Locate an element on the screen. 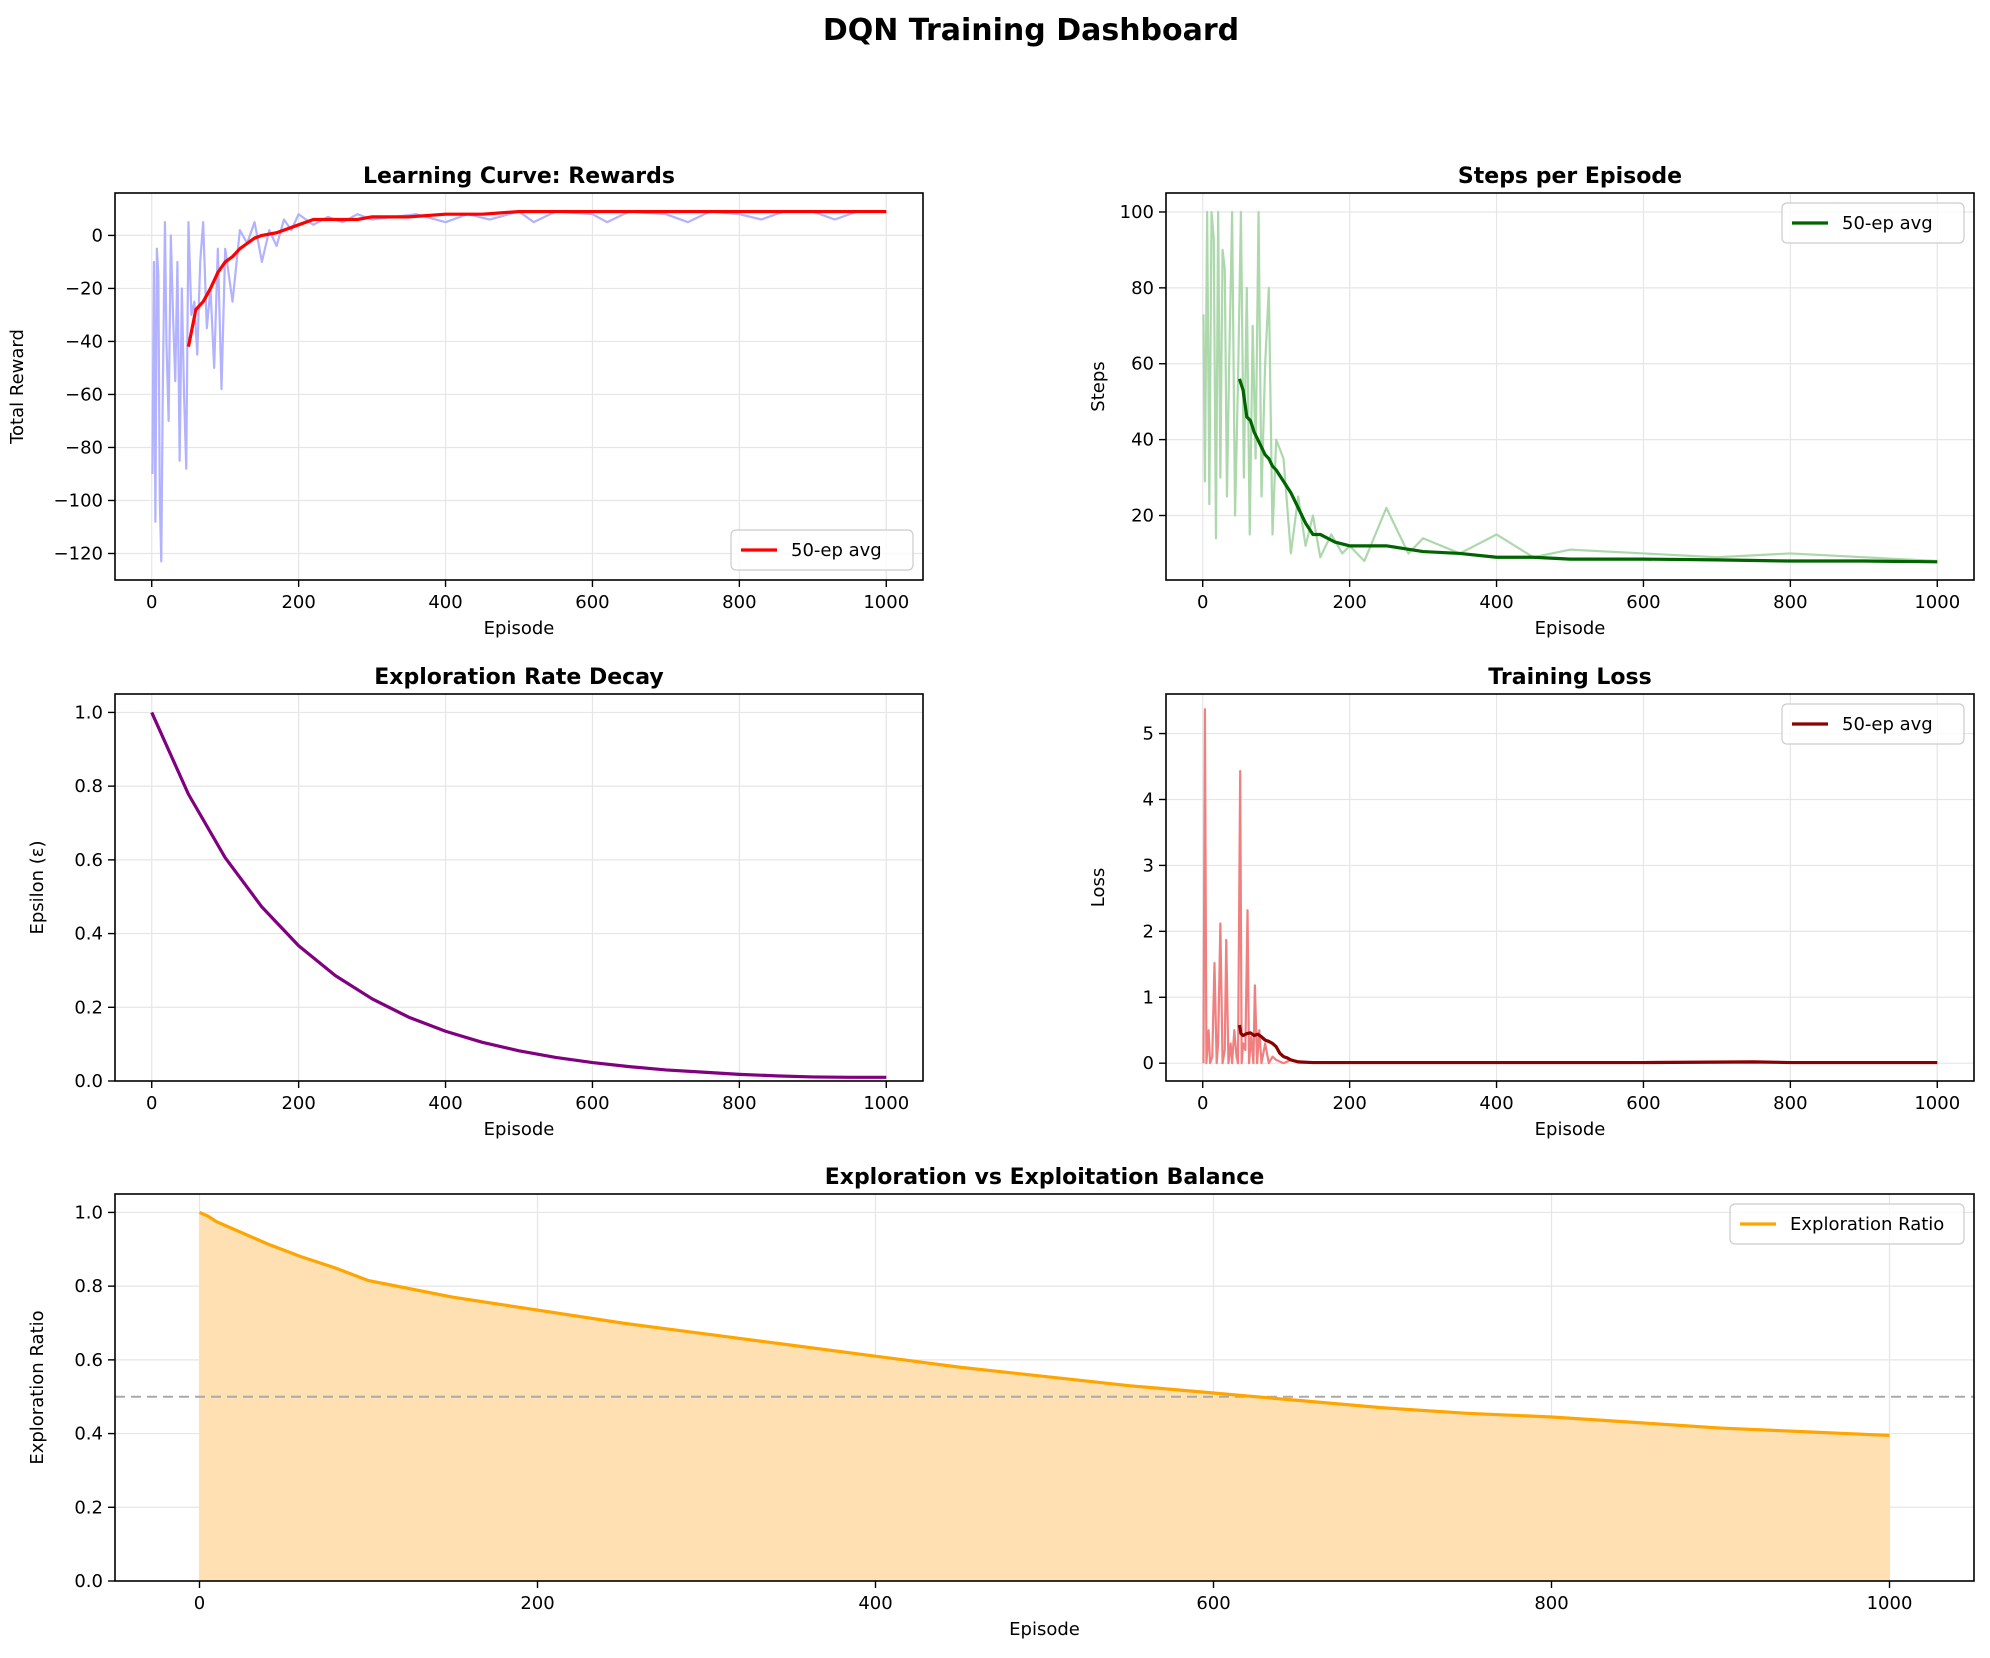  y-tick-label: 5 is located at coordinates (1148, 734).